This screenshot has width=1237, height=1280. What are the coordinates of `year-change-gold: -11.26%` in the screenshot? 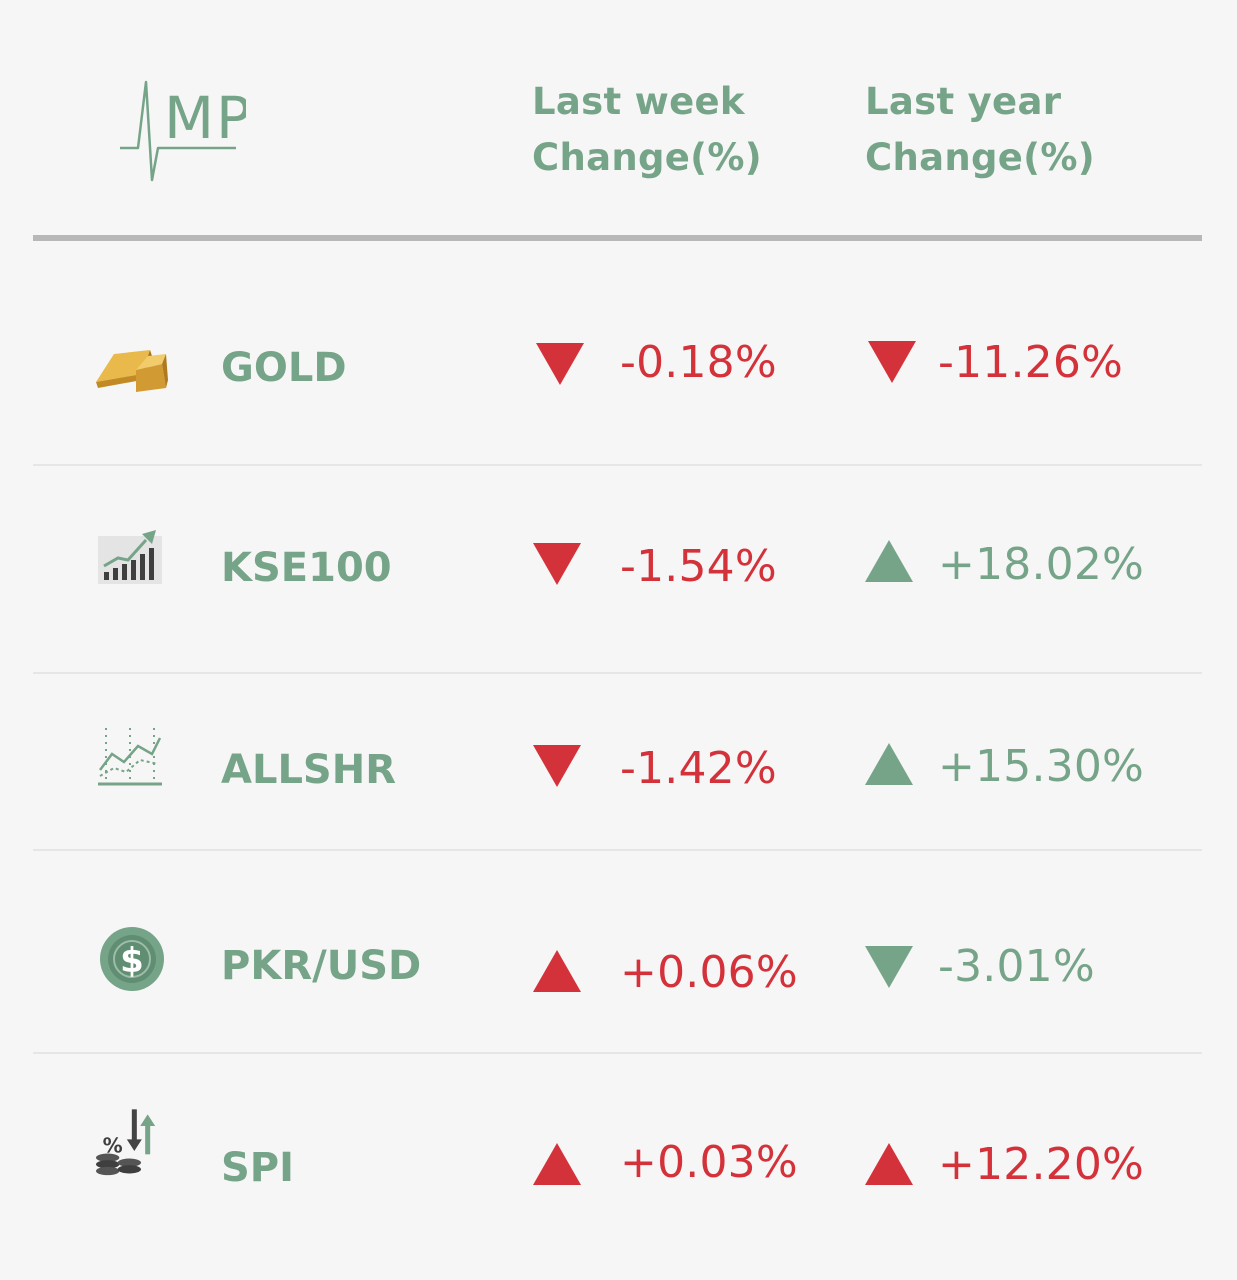 It's located at (1031, 362).